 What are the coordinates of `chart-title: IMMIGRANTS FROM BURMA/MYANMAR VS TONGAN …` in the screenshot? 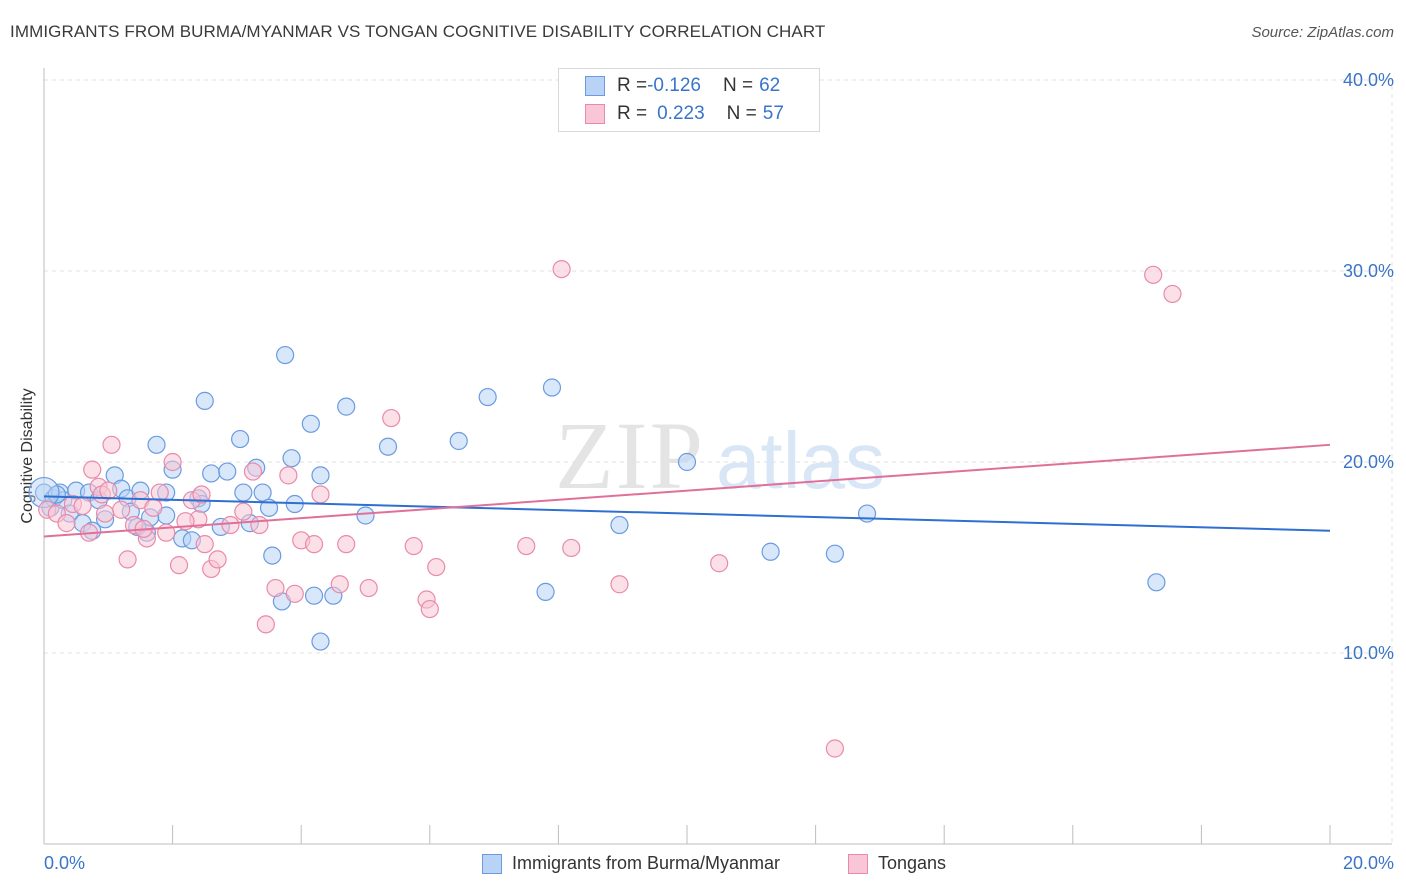 It's located at (418, 31).